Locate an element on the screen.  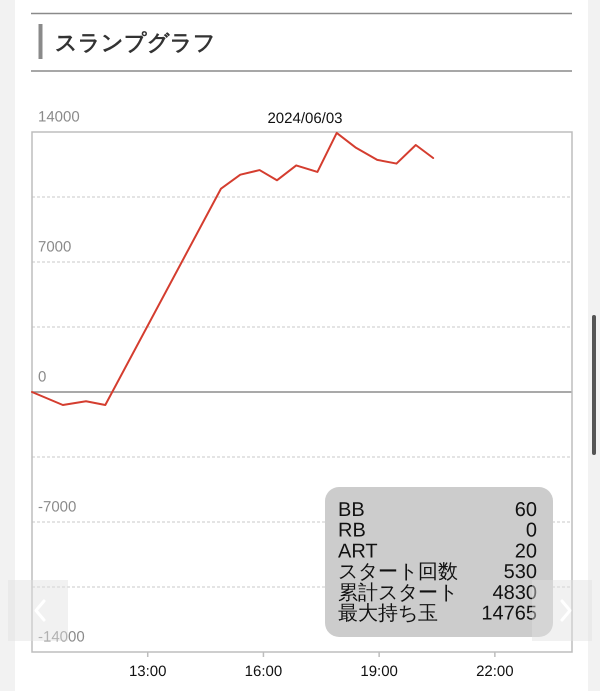
data-label: 4830 is located at coordinates (514, 593).